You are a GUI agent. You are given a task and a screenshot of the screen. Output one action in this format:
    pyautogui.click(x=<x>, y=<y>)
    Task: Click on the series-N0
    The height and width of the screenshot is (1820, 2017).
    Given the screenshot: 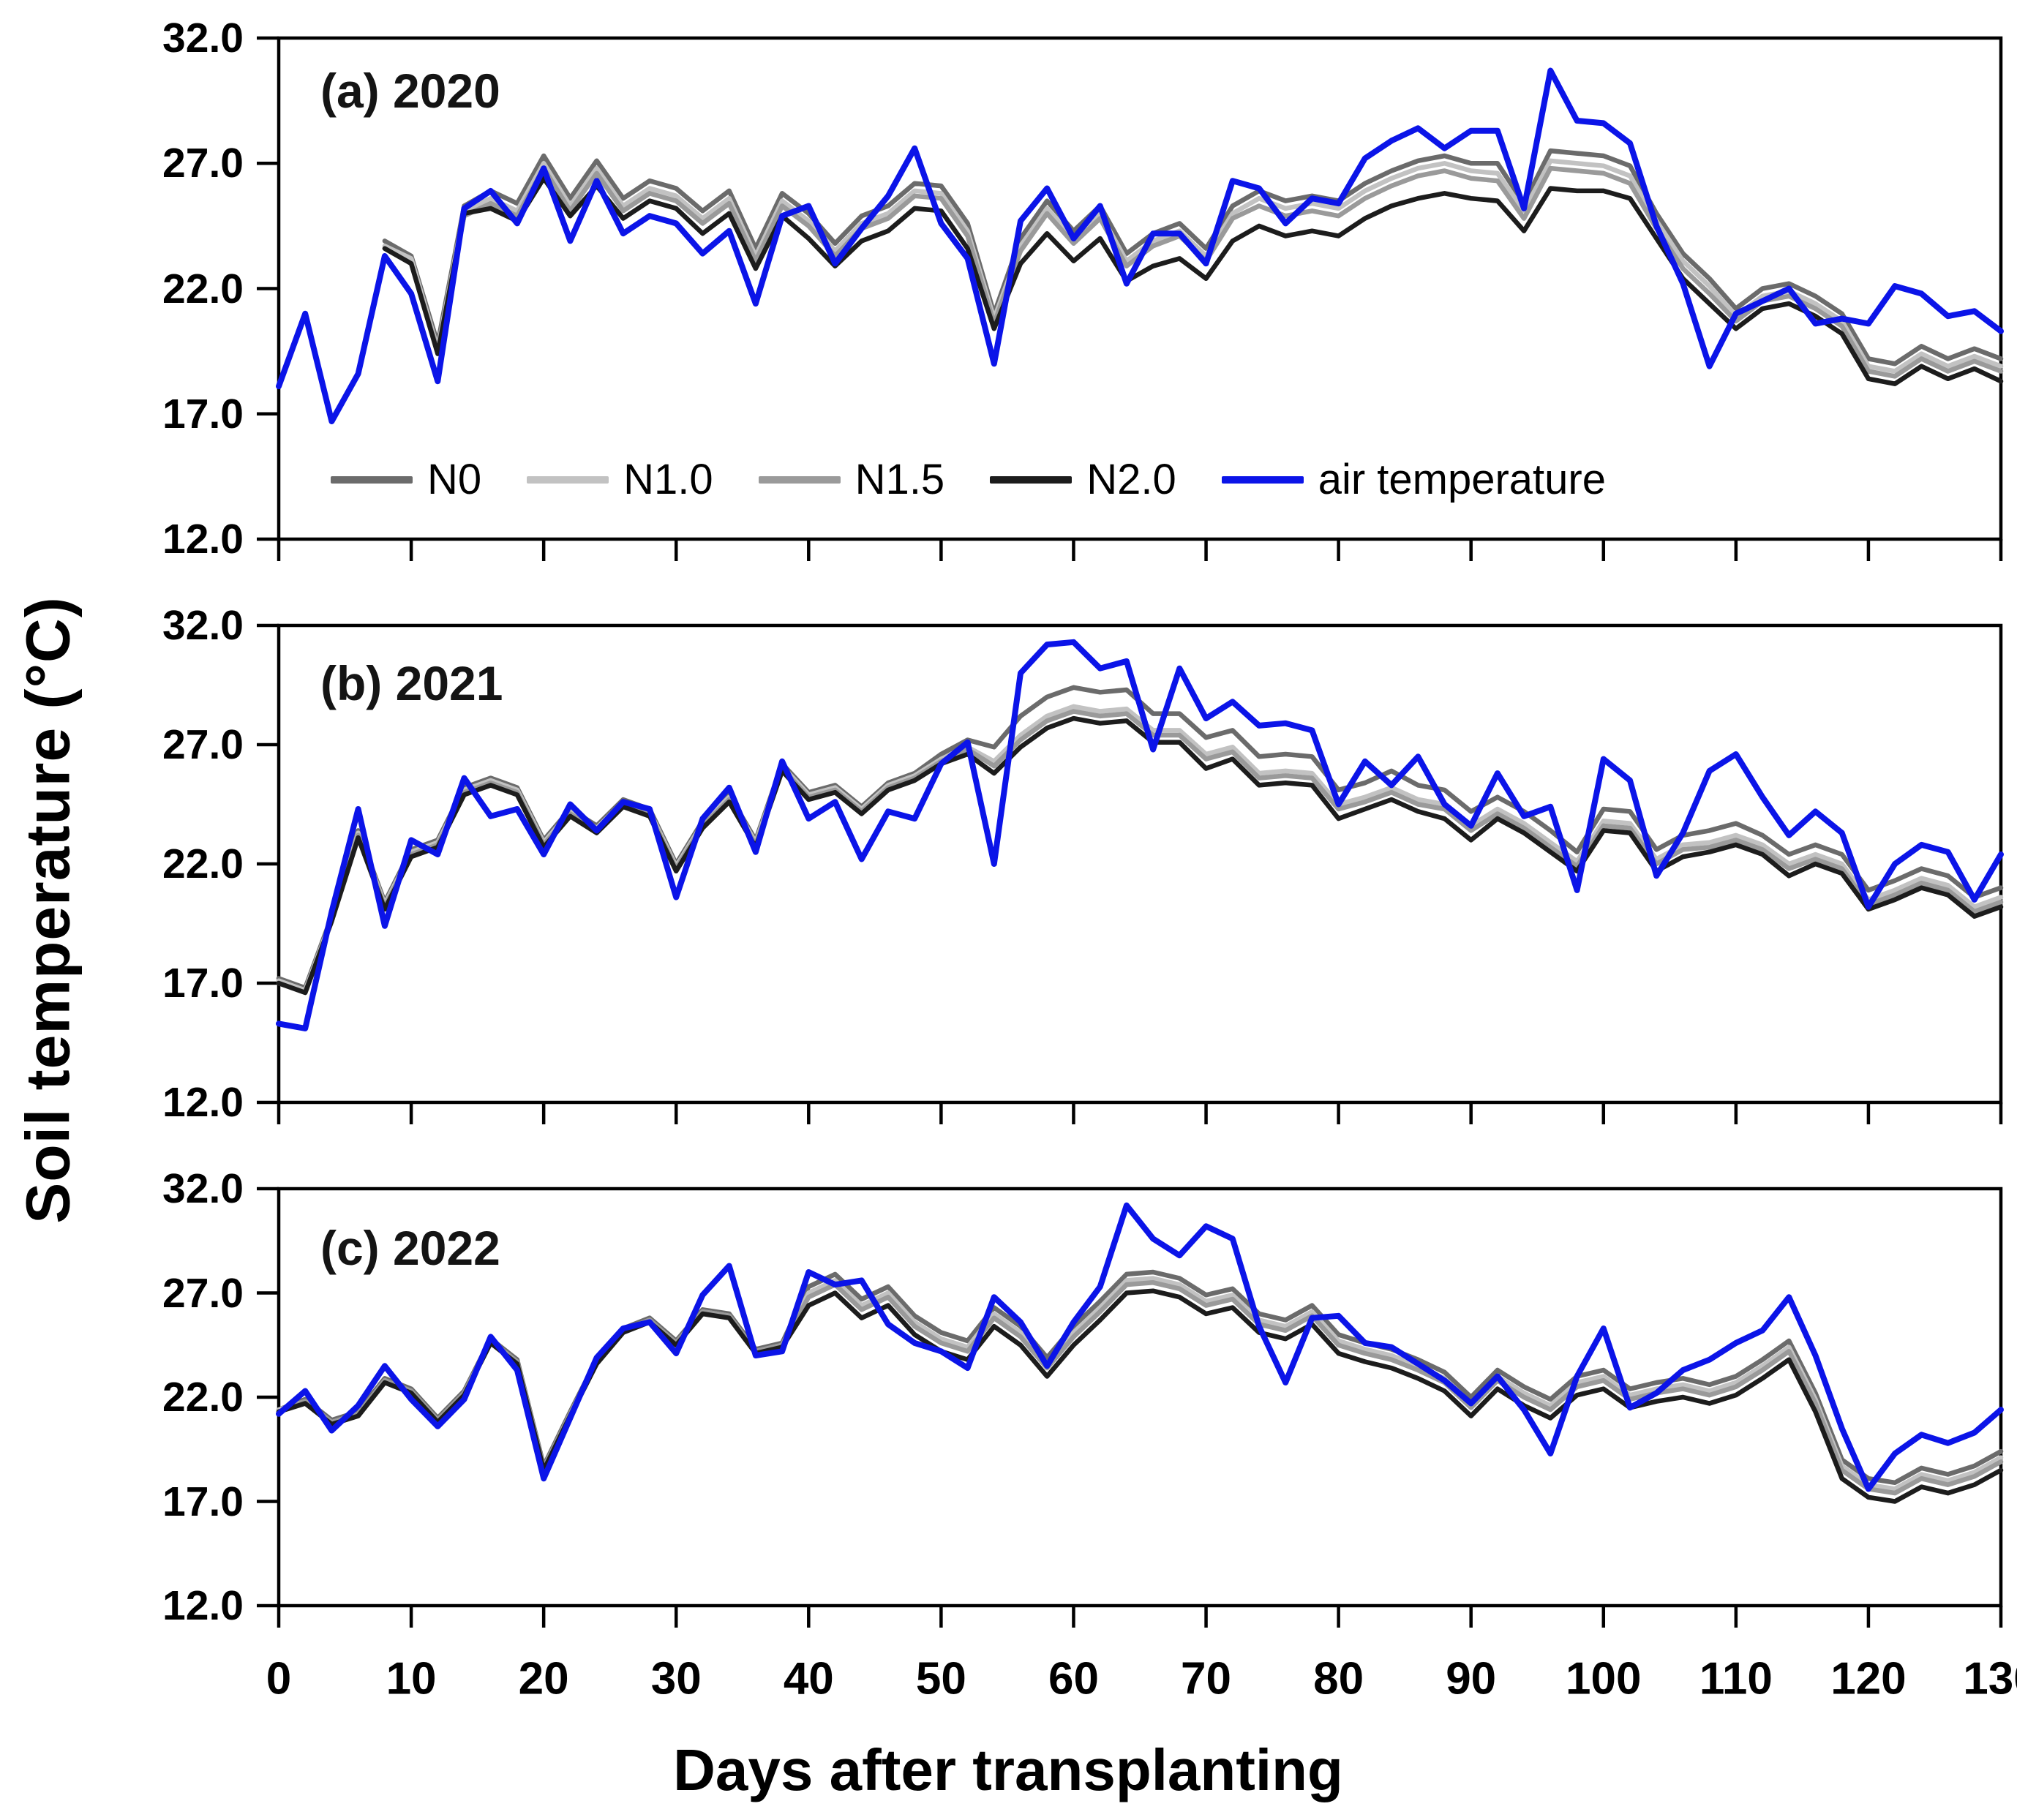 What is the action you would take?
    pyautogui.click(x=1193, y=257)
    